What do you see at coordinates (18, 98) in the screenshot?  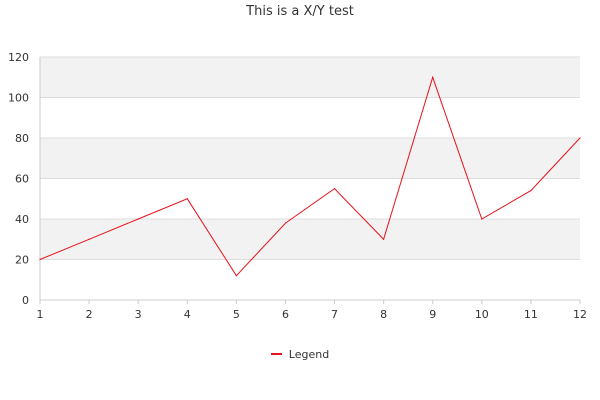 I see `y-tick-label: 100` at bounding box center [18, 98].